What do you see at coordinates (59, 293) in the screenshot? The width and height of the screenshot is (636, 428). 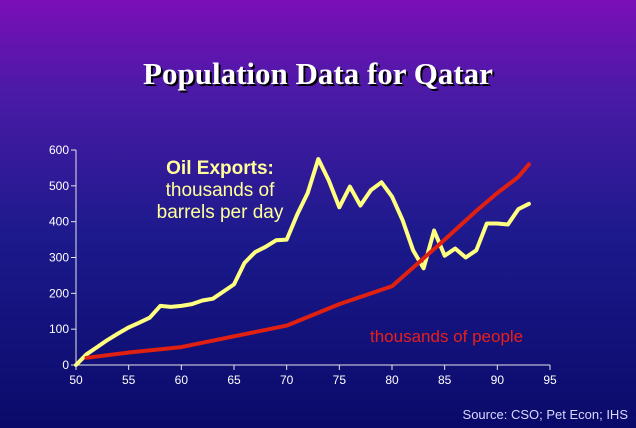 I see `y-tick-label: 200` at bounding box center [59, 293].